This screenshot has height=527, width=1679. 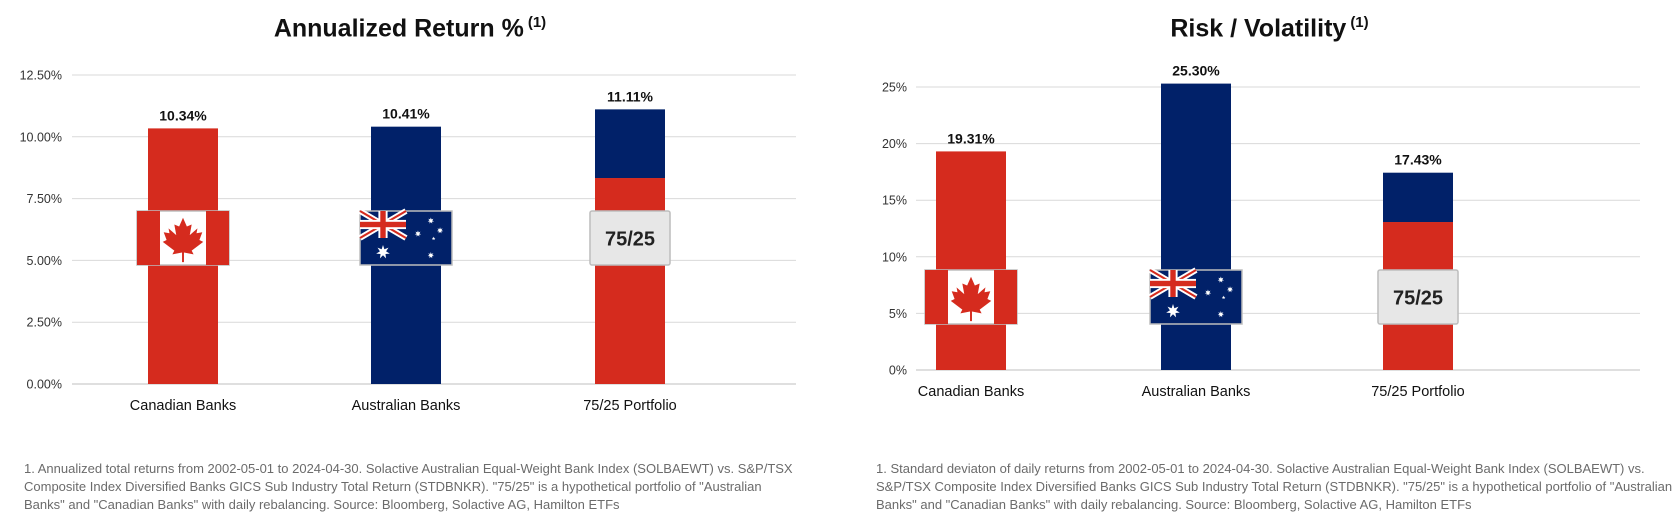 What do you see at coordinates (630, 96) in the screenshot?
I see `bar-value-label: 11.11%` at bounding box center [630, 96].